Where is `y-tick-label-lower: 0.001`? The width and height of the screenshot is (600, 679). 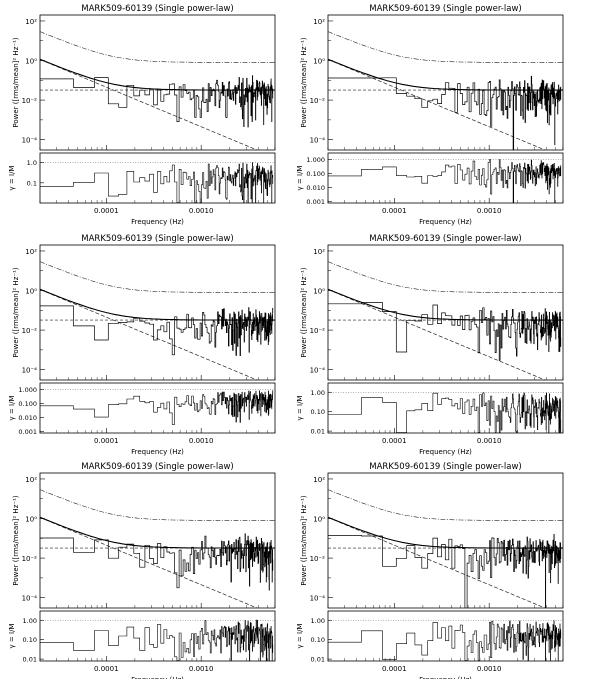 y-tick-label-lower: 0.001 is located at coordinates (27, 432).